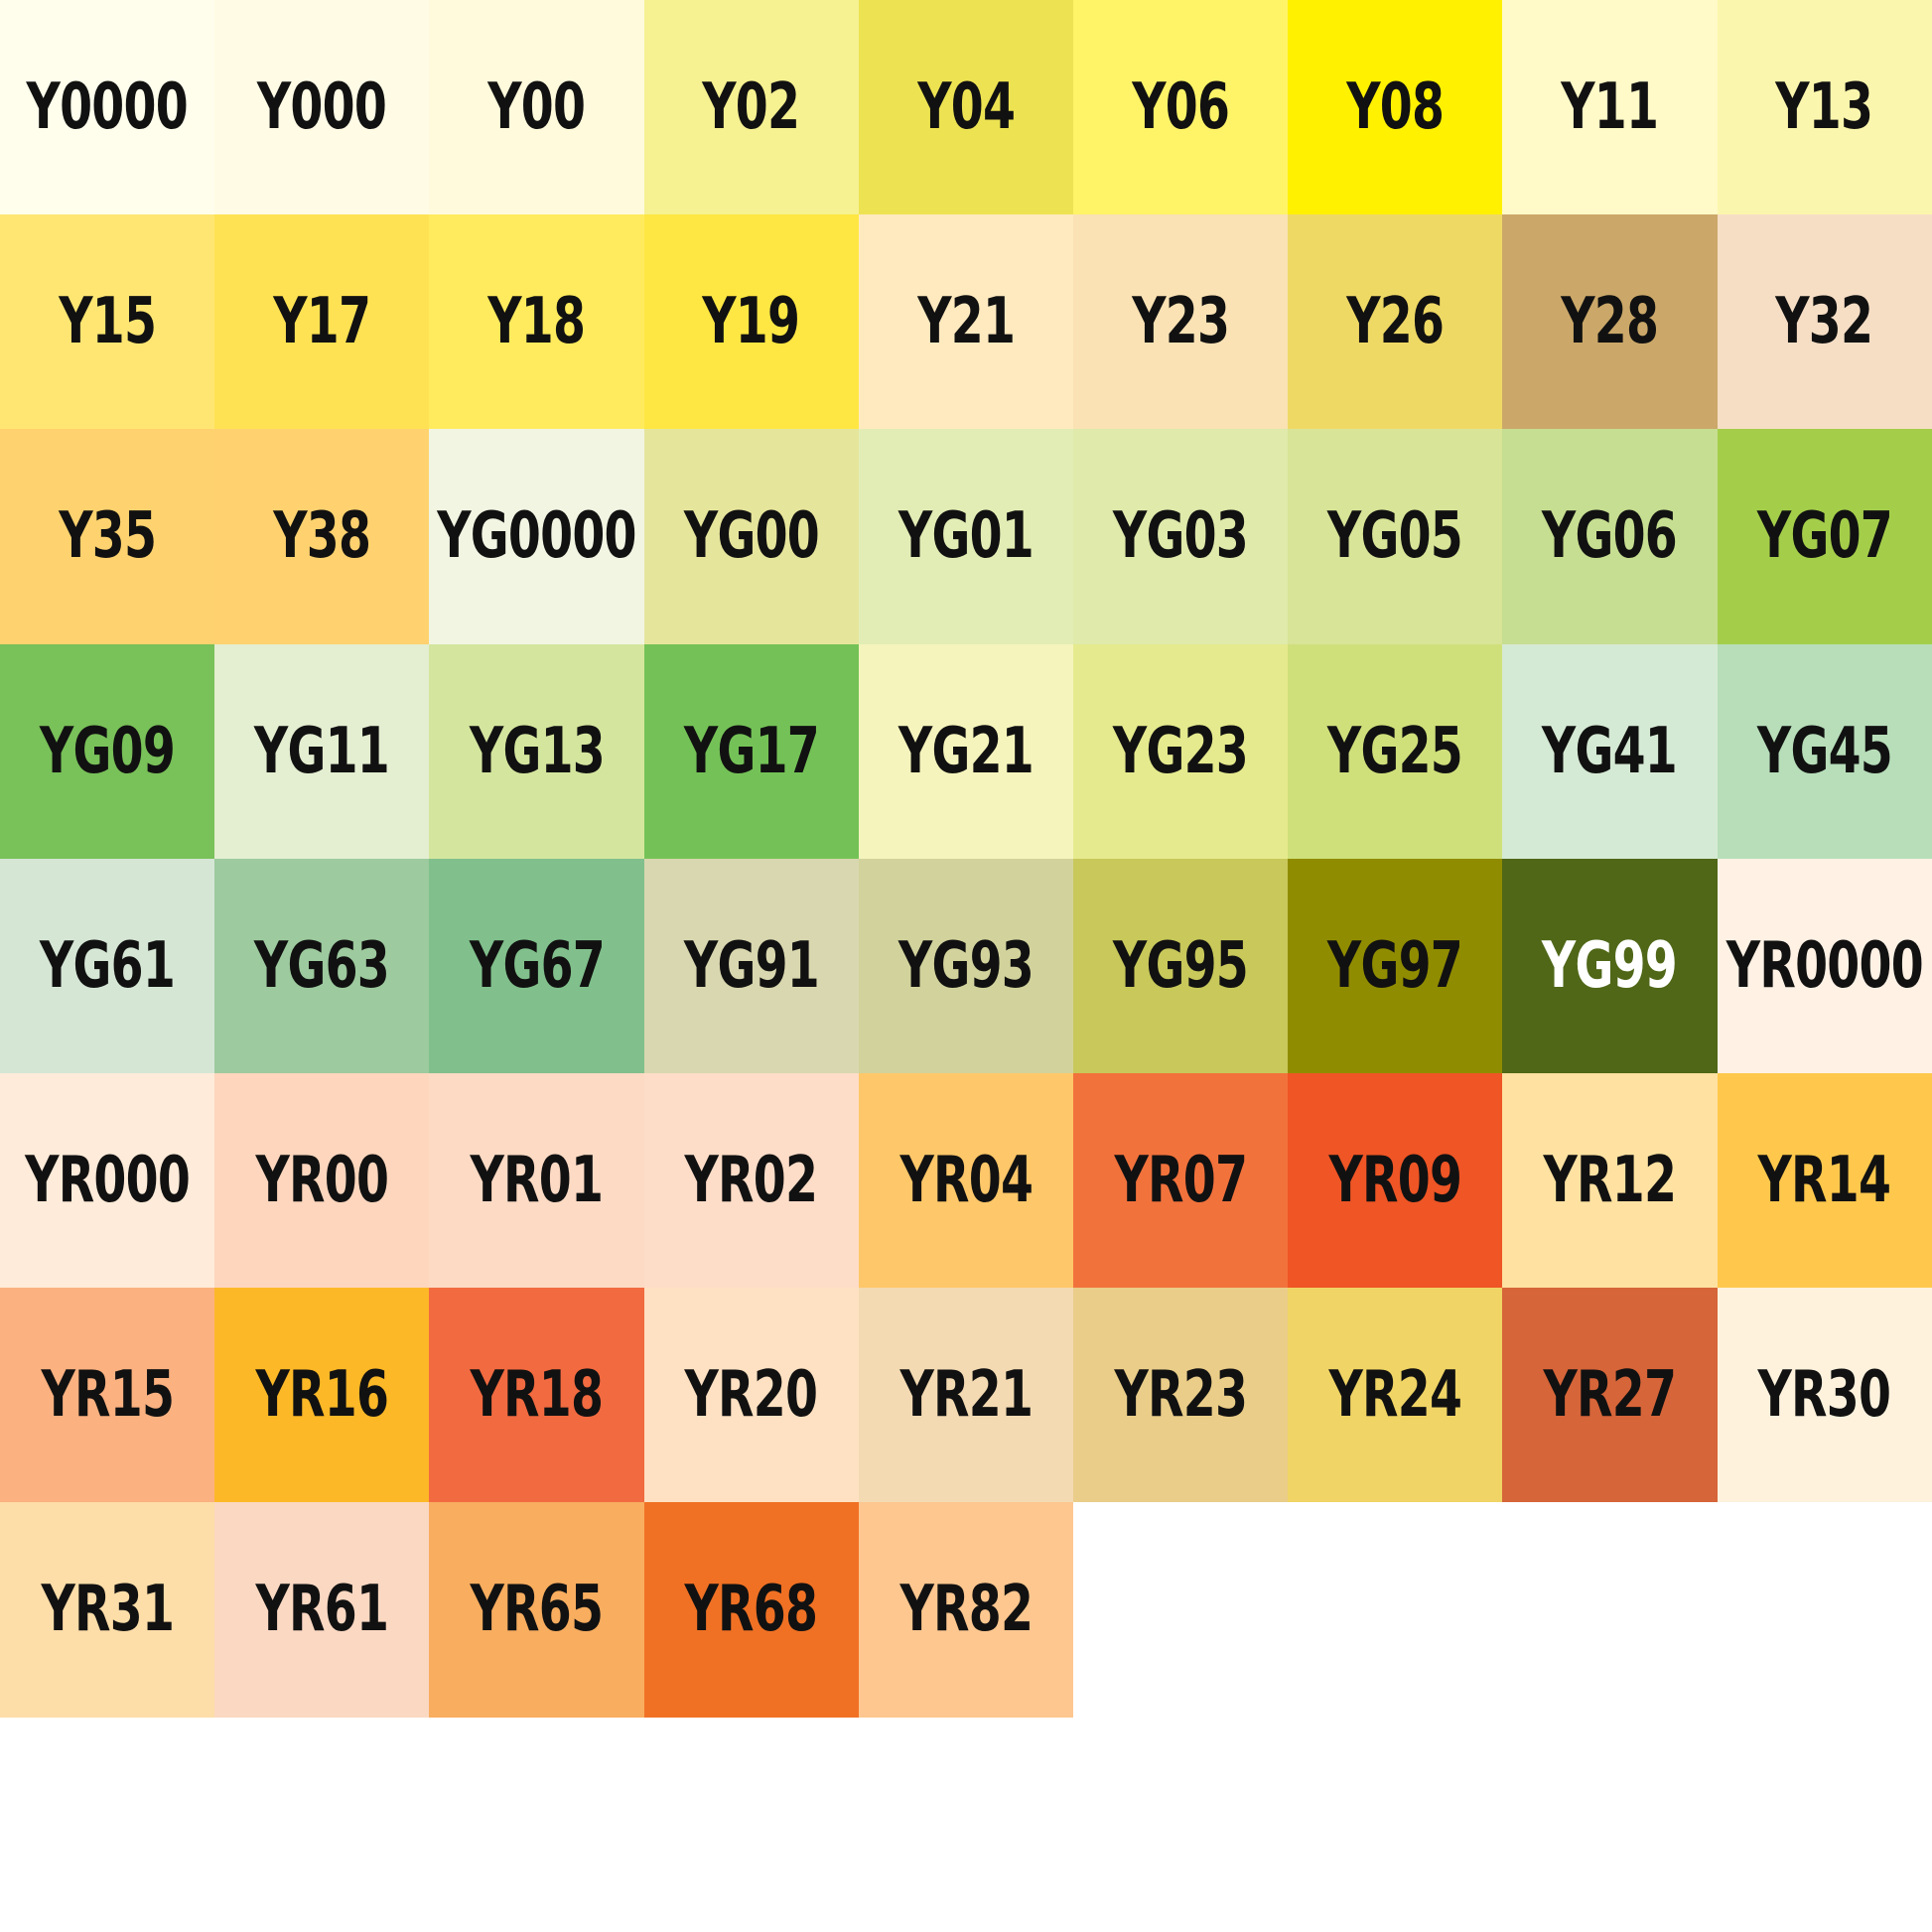  I want to click on swatch-code-label: YG17, so click(752, 751).